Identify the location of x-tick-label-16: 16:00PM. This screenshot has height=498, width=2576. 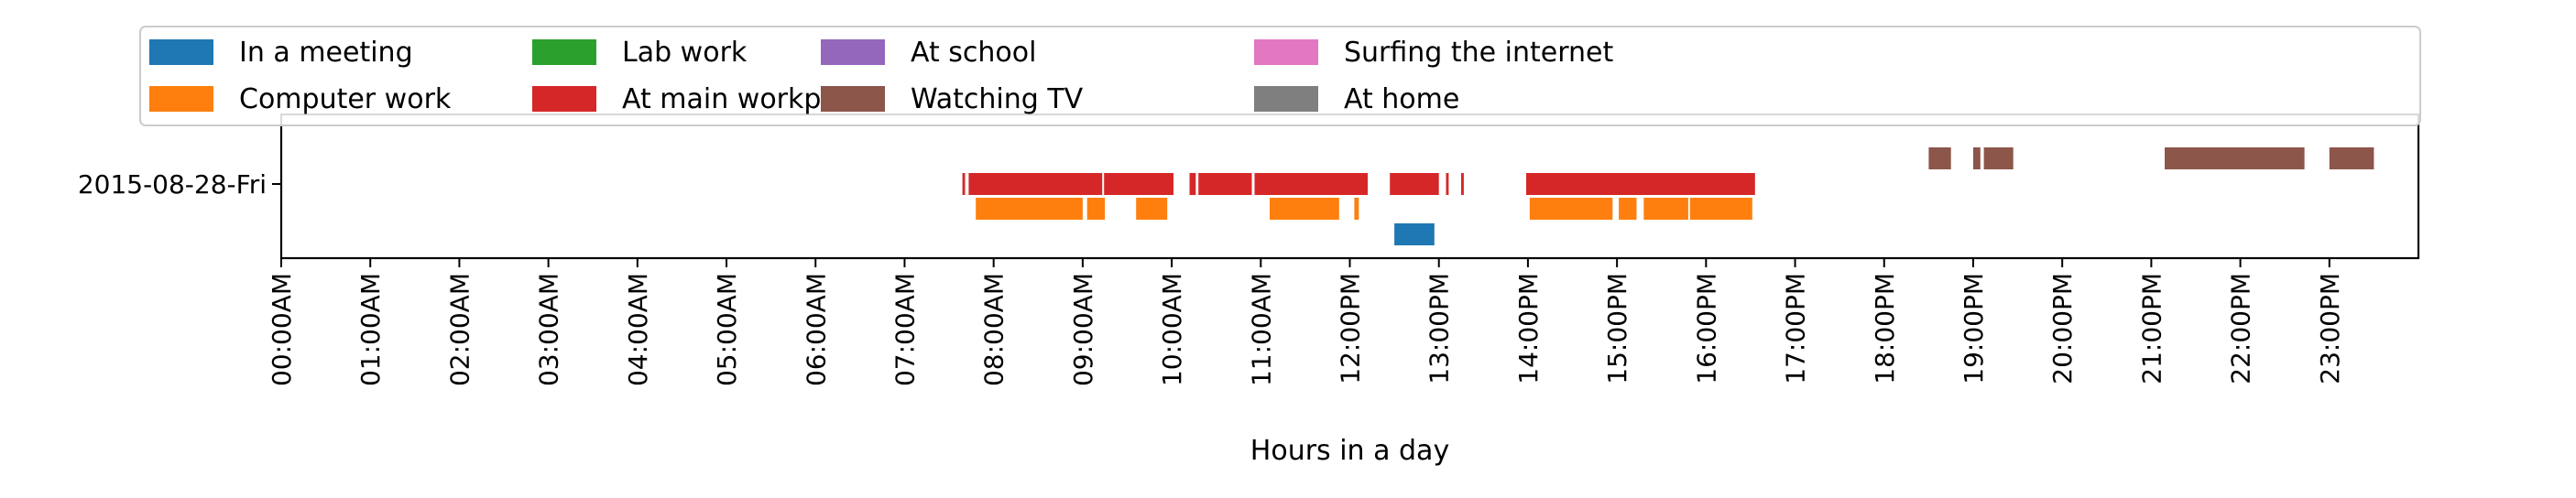
(1706, 328).